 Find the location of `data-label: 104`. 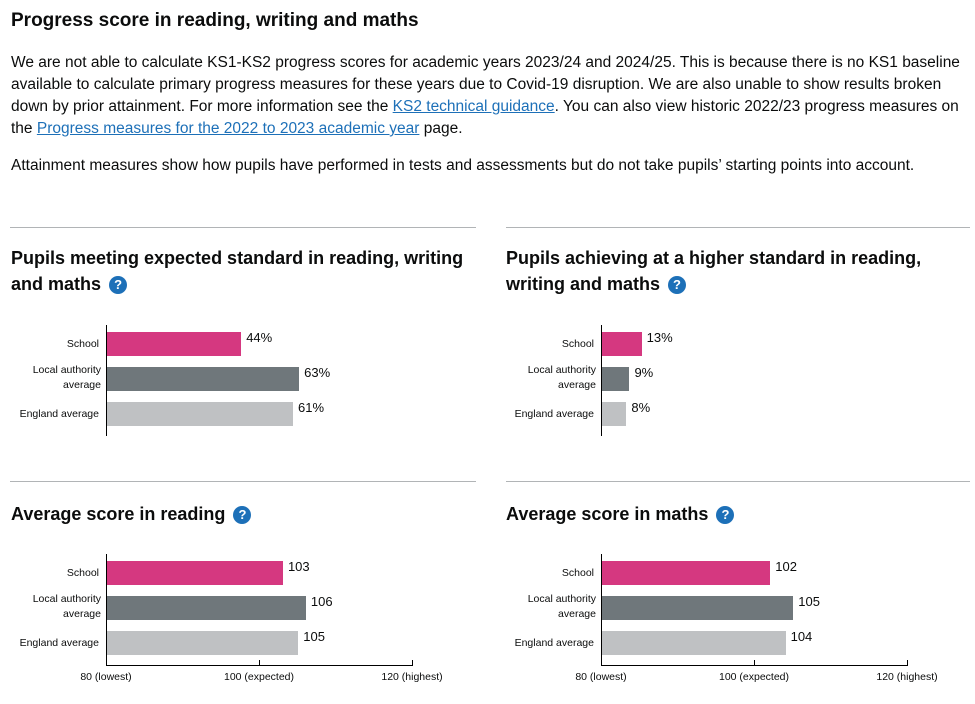

data-label: 104 is located at coordinates (801, 636).